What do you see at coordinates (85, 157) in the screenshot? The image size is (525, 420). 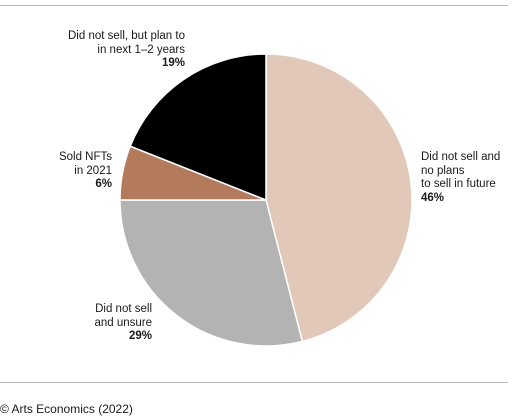 I see `label-sold-line-1: Sold NFTs` at bounding box center [85, 157].